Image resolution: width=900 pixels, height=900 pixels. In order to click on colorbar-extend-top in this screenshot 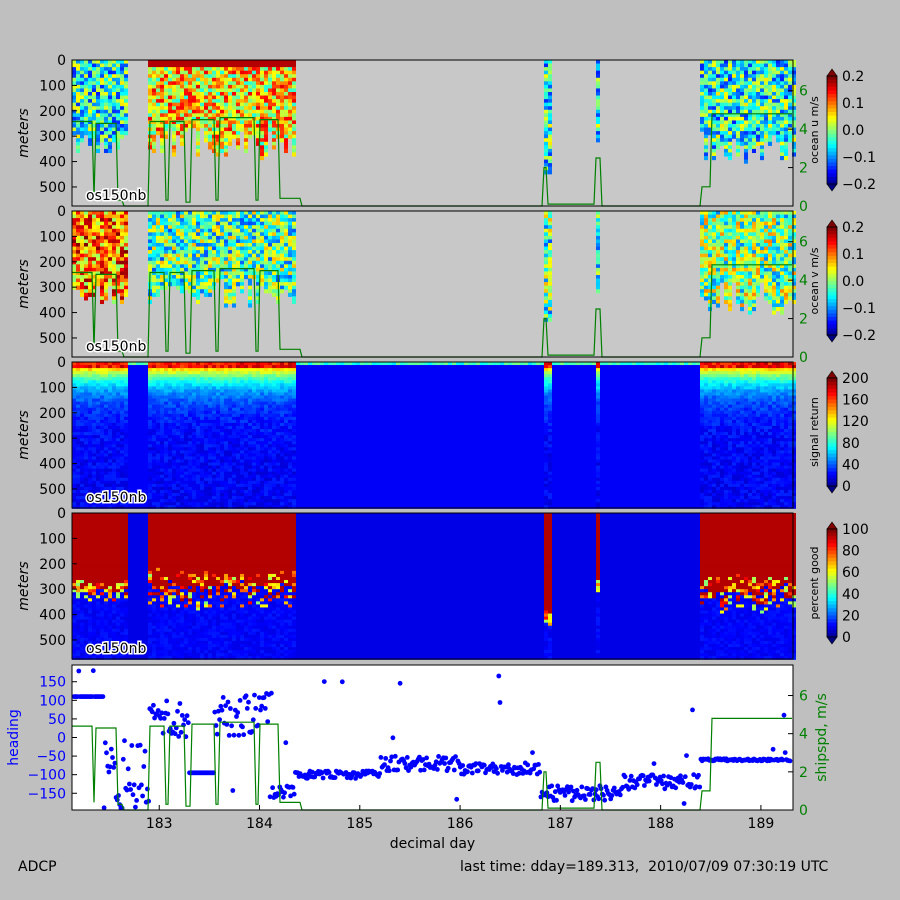, I will do `click(832, 72)`.